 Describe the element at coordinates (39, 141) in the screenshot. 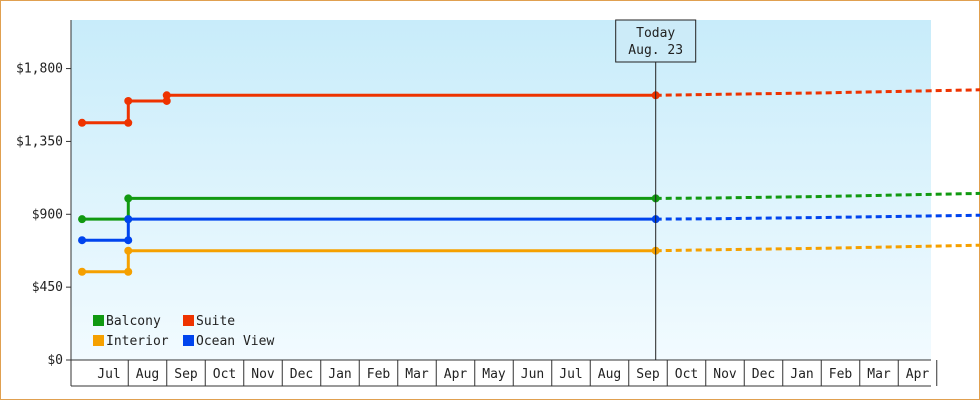

I see `y-tick-label: $1,350` at that location.